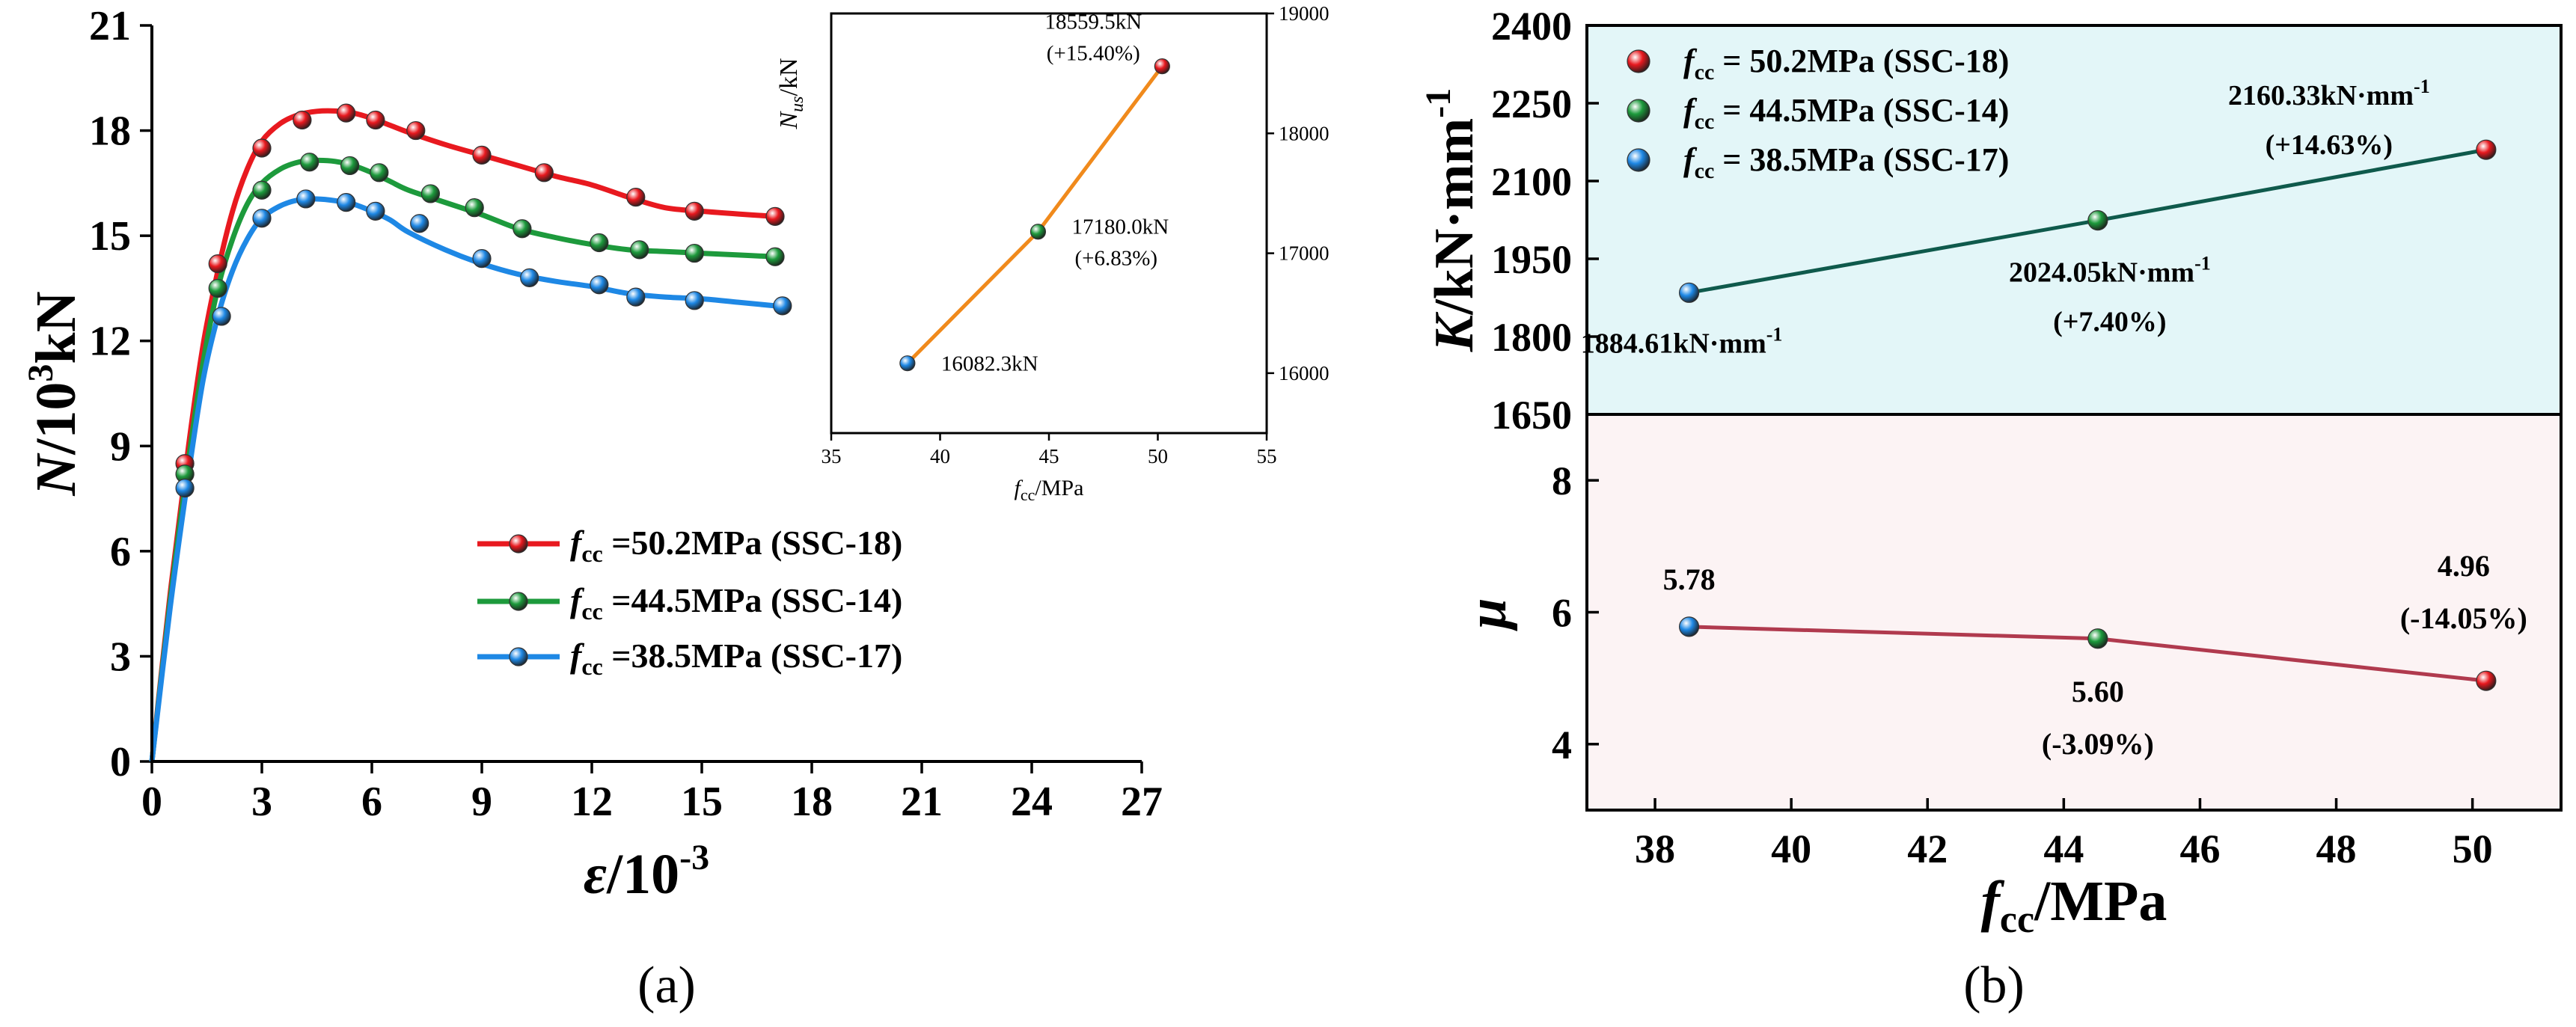 Image resolution: width=2576 pixels, height=1027 pixels. I want to click on inset-y-tick-label: 19000, so click(1304, 14).